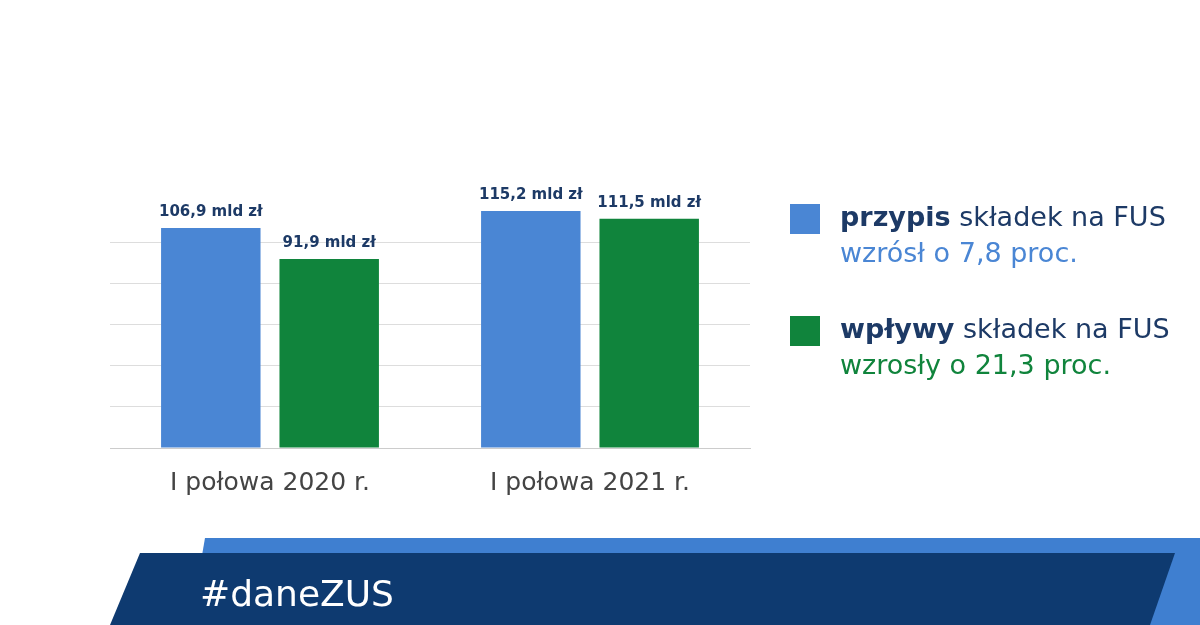  What do you see at coordinates (211, 211) in the screenshot?
I see `data-label: 106,9 mld zł` at bounding box center [211, 211].